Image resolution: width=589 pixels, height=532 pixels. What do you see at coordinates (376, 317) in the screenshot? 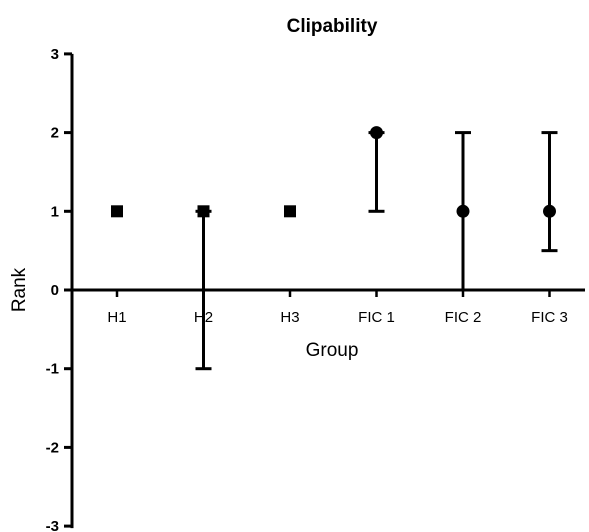
I see `x-tick-label: FIC 1` at bounding box center [376, 317].